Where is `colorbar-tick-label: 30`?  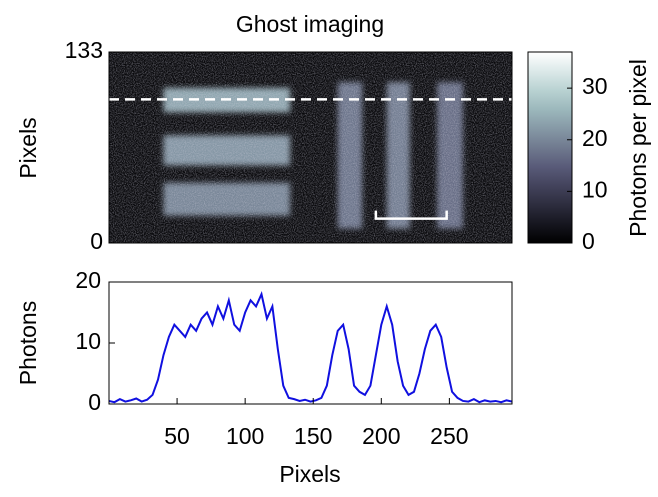 colorbar-tick-label: 30 is located at coordinates (595, 86).